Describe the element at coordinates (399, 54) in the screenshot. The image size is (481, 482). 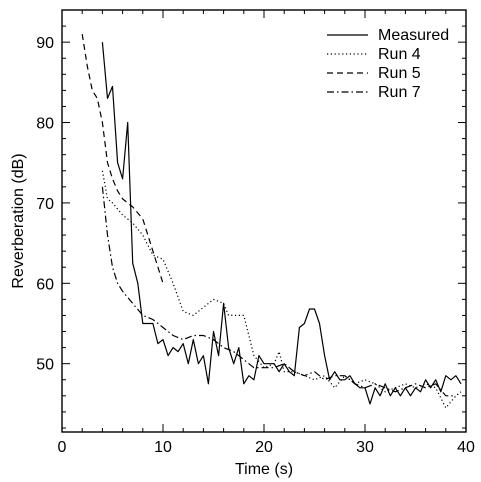
I see `legend-label-run-4: Run 4` at that location.